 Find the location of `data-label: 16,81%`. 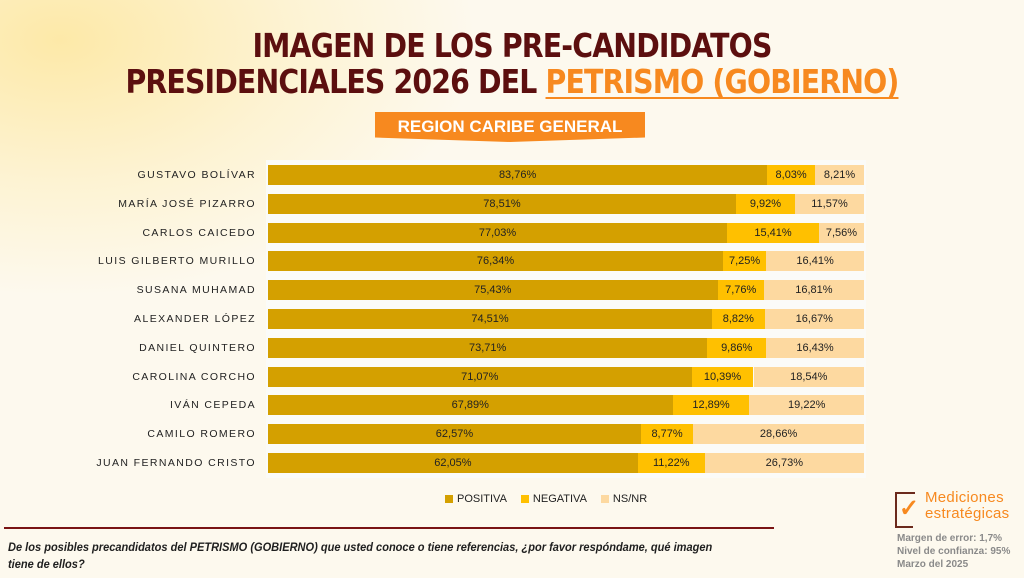

data-label: 16,81% is located at coordinates (814, 290).